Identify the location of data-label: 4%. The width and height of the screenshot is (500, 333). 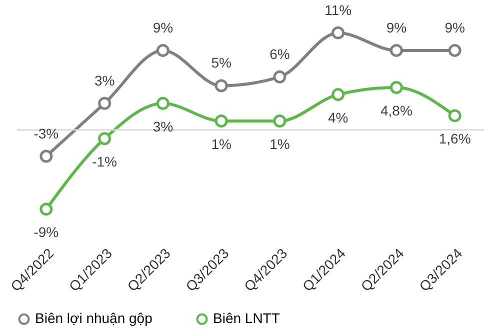
(338, 118).